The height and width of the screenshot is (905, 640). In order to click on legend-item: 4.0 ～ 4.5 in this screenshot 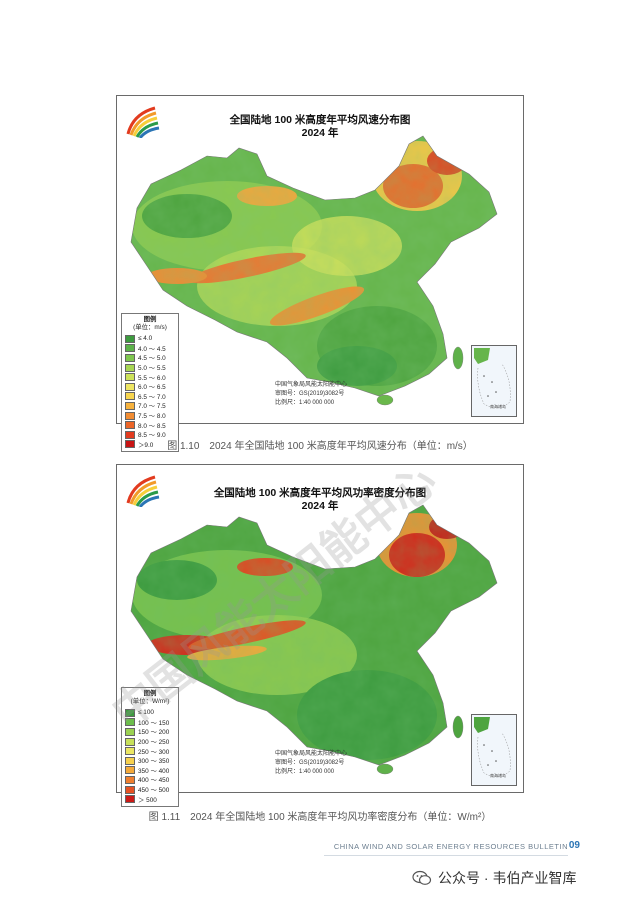, I will do `click(150, 349)`.